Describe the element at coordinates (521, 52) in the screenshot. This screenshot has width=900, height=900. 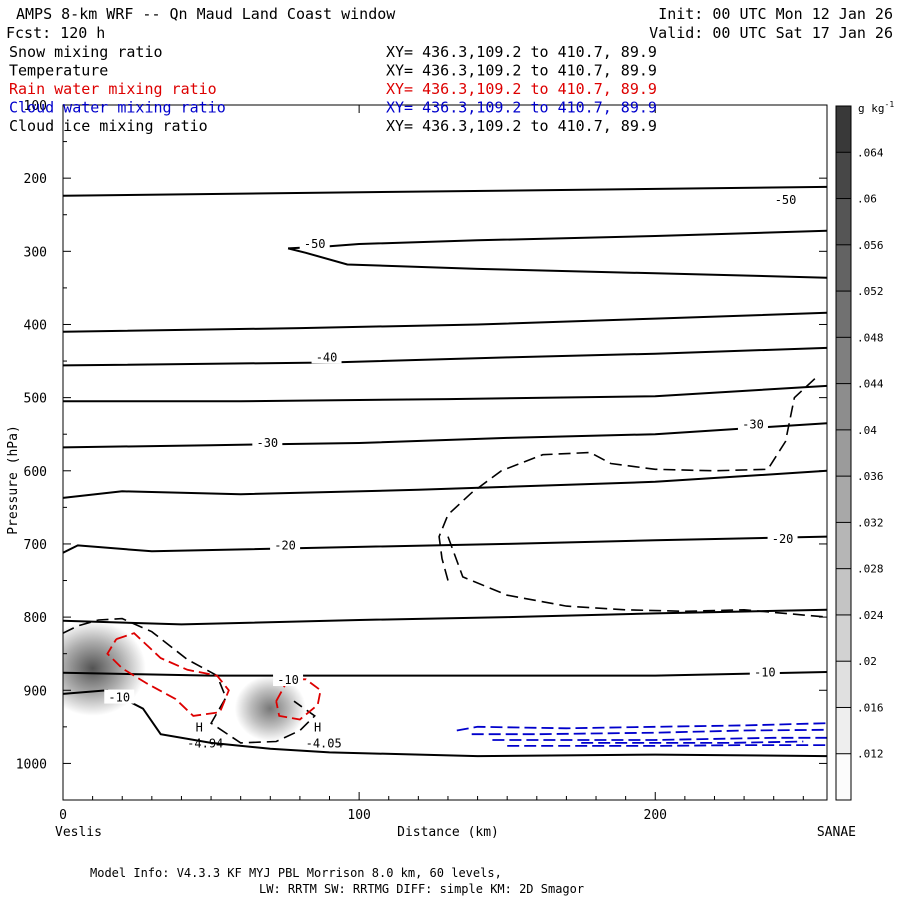
I see `legend-xy-0: XY= 436.3,109.2 to 410.7, 89.9` at that location.